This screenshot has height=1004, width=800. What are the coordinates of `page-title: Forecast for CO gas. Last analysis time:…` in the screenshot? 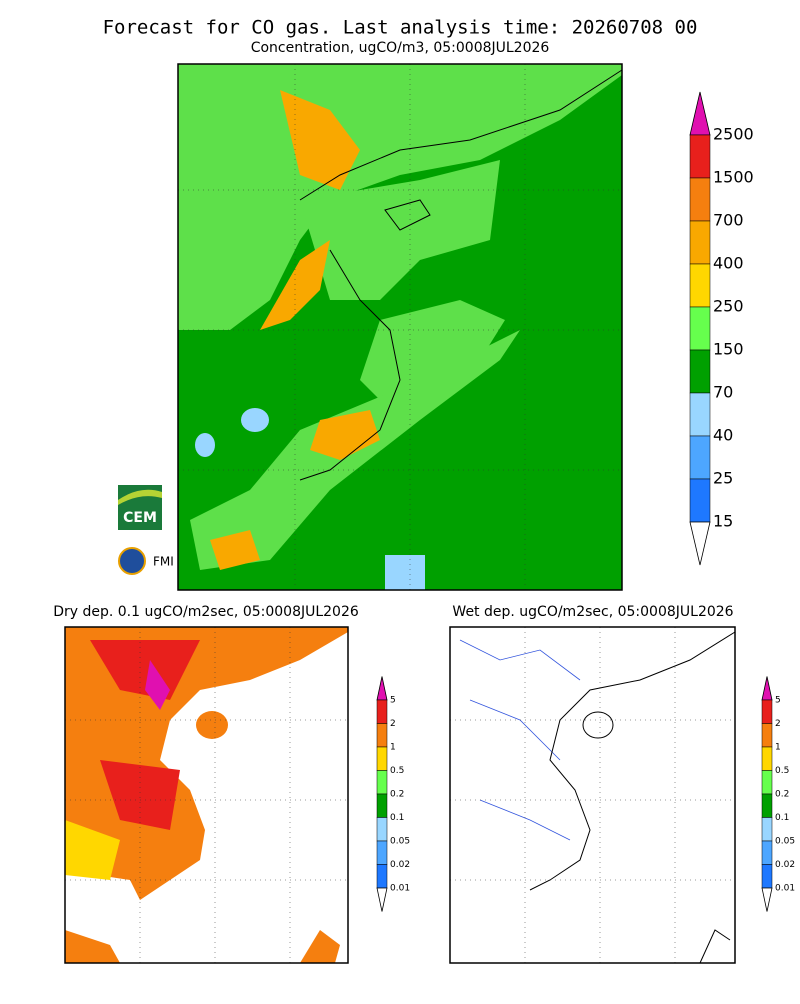 It's located at (400, 28).